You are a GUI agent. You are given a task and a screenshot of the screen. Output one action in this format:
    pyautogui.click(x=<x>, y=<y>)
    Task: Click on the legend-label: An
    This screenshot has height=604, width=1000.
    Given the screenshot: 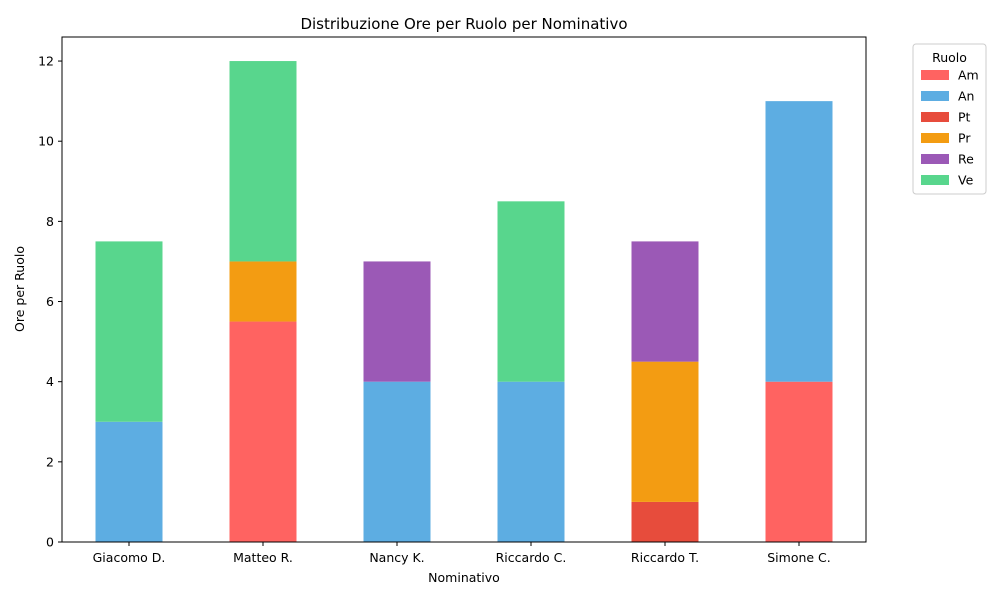 What is the action you would take?
    pyautogui.click(x=966, y=96)
    